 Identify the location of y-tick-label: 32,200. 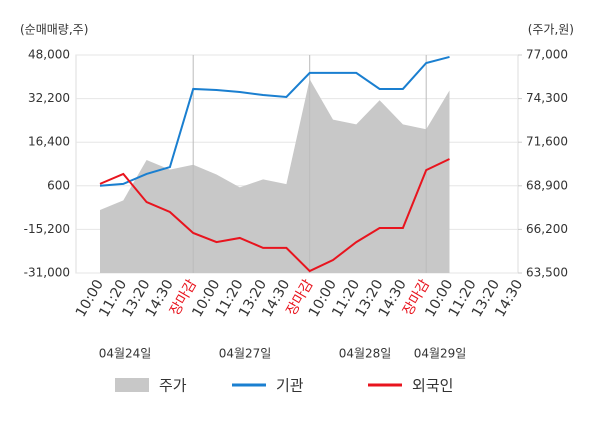
(49, 98).